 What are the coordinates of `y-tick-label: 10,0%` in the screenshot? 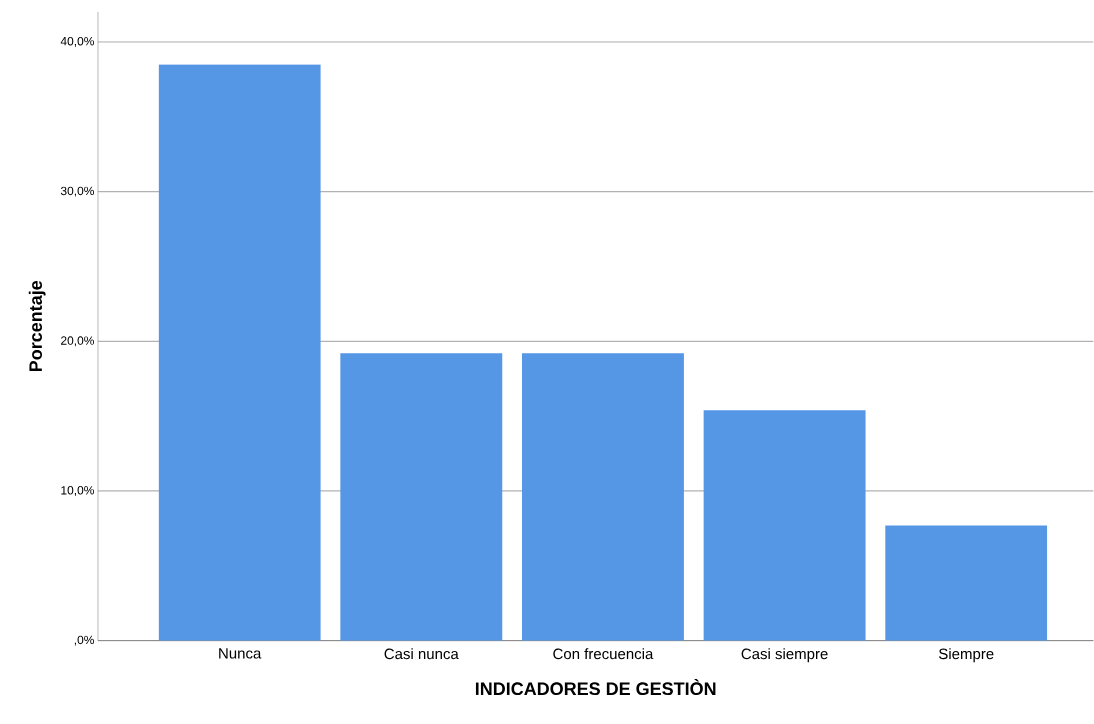 It's located at (77, 491).